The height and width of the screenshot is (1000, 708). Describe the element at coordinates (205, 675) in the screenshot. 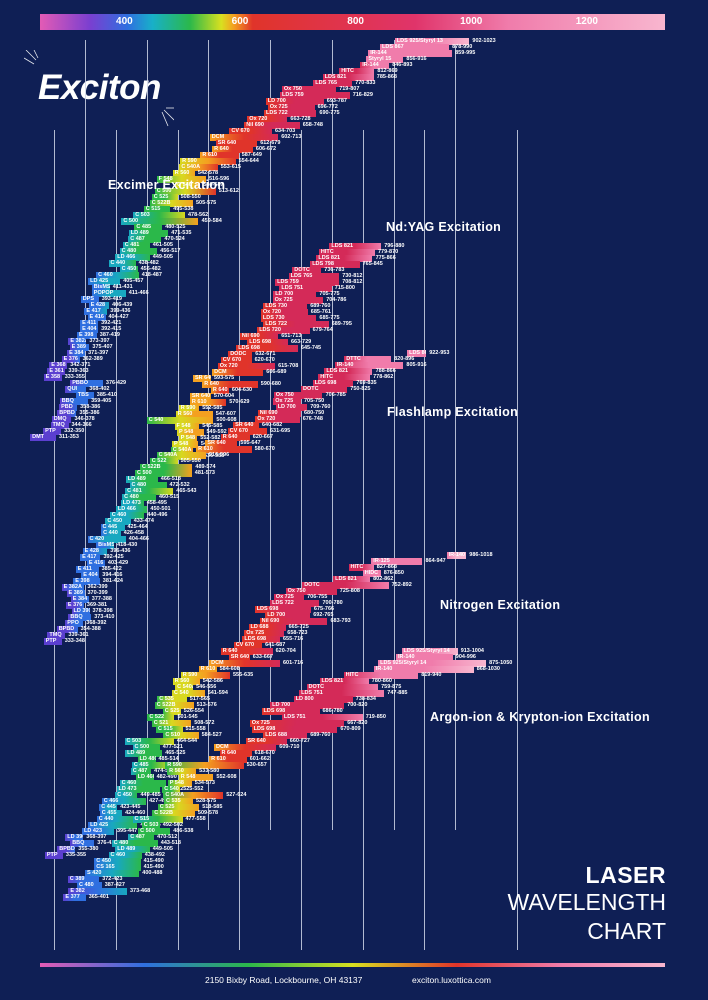

I see `dye-bar: R 590` at that location.